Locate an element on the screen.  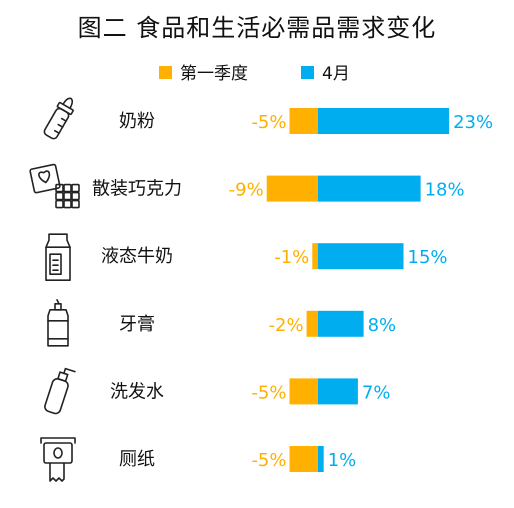
chart-title: 图二 食品和生活必需品需求变化 is located at coordinates (257, 28).